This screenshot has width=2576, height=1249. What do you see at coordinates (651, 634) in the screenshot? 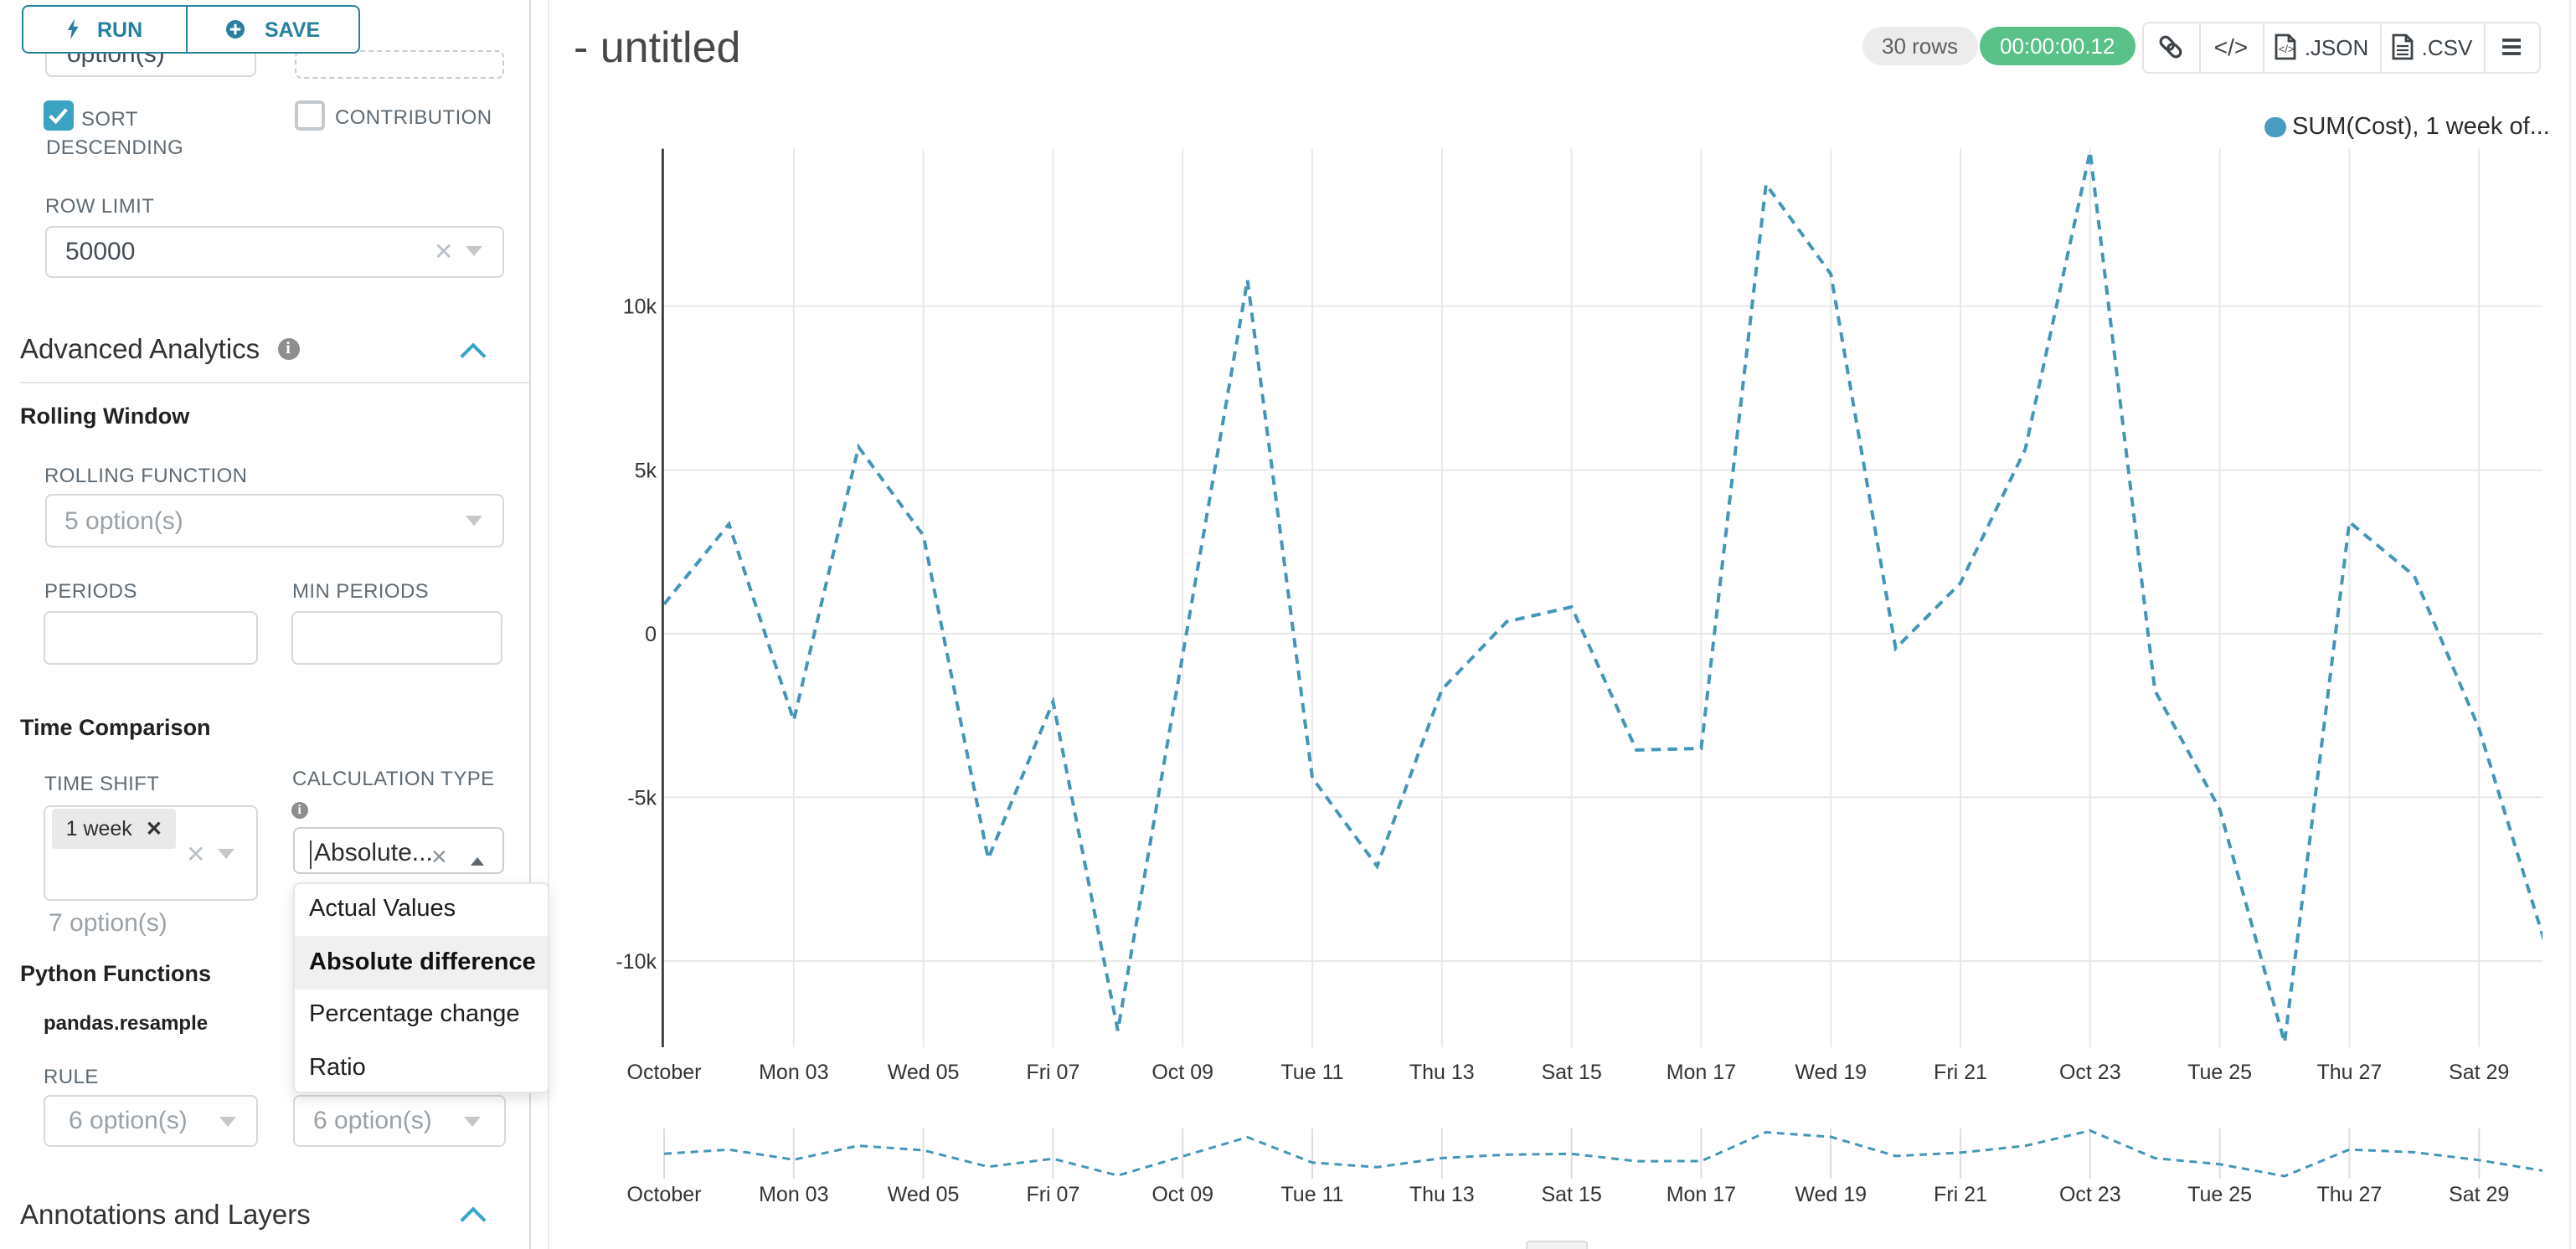
I see `svg-text: 0` at bounding box center [651, 634].